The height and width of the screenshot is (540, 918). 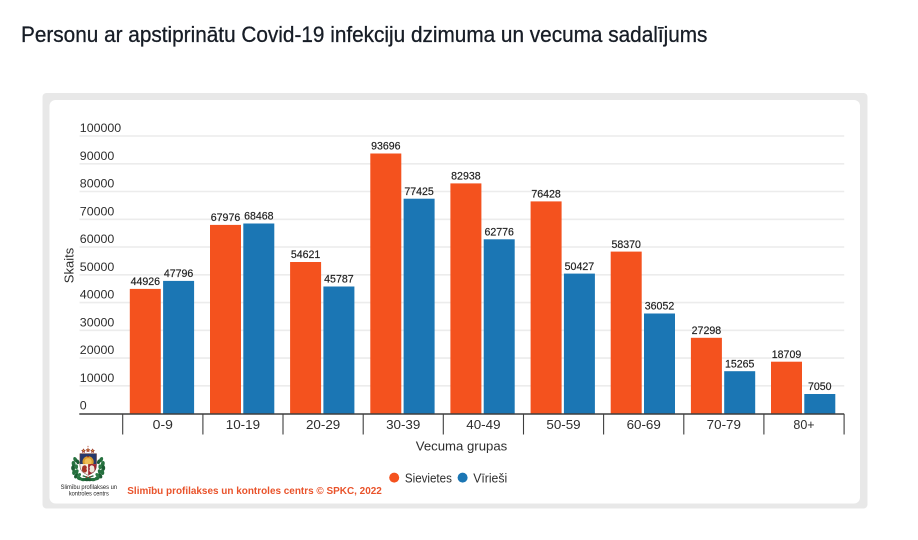 I want to click on svg-text: 62776, so click(x=499, y=233).